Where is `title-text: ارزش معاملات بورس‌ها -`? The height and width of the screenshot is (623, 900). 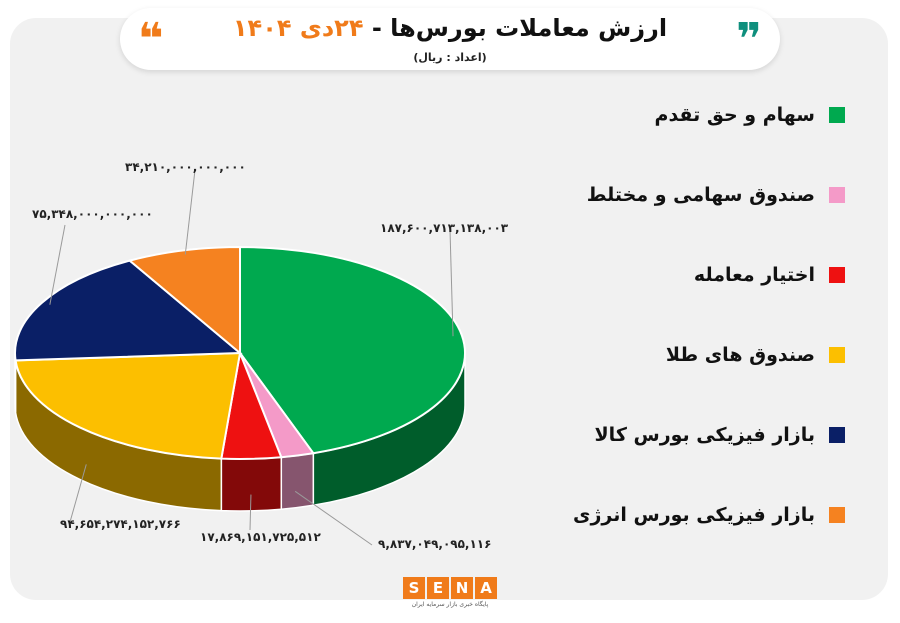 title-text: ارزش معاملات بورس‌ها - is located at coordinates (519, 28).